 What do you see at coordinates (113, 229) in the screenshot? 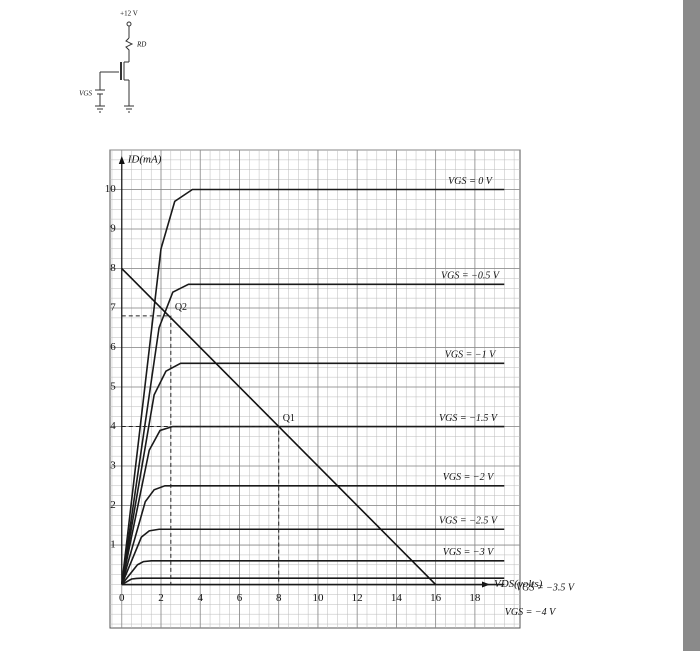
I see `y-tick-label: 9` at bounding box center [113, 229].